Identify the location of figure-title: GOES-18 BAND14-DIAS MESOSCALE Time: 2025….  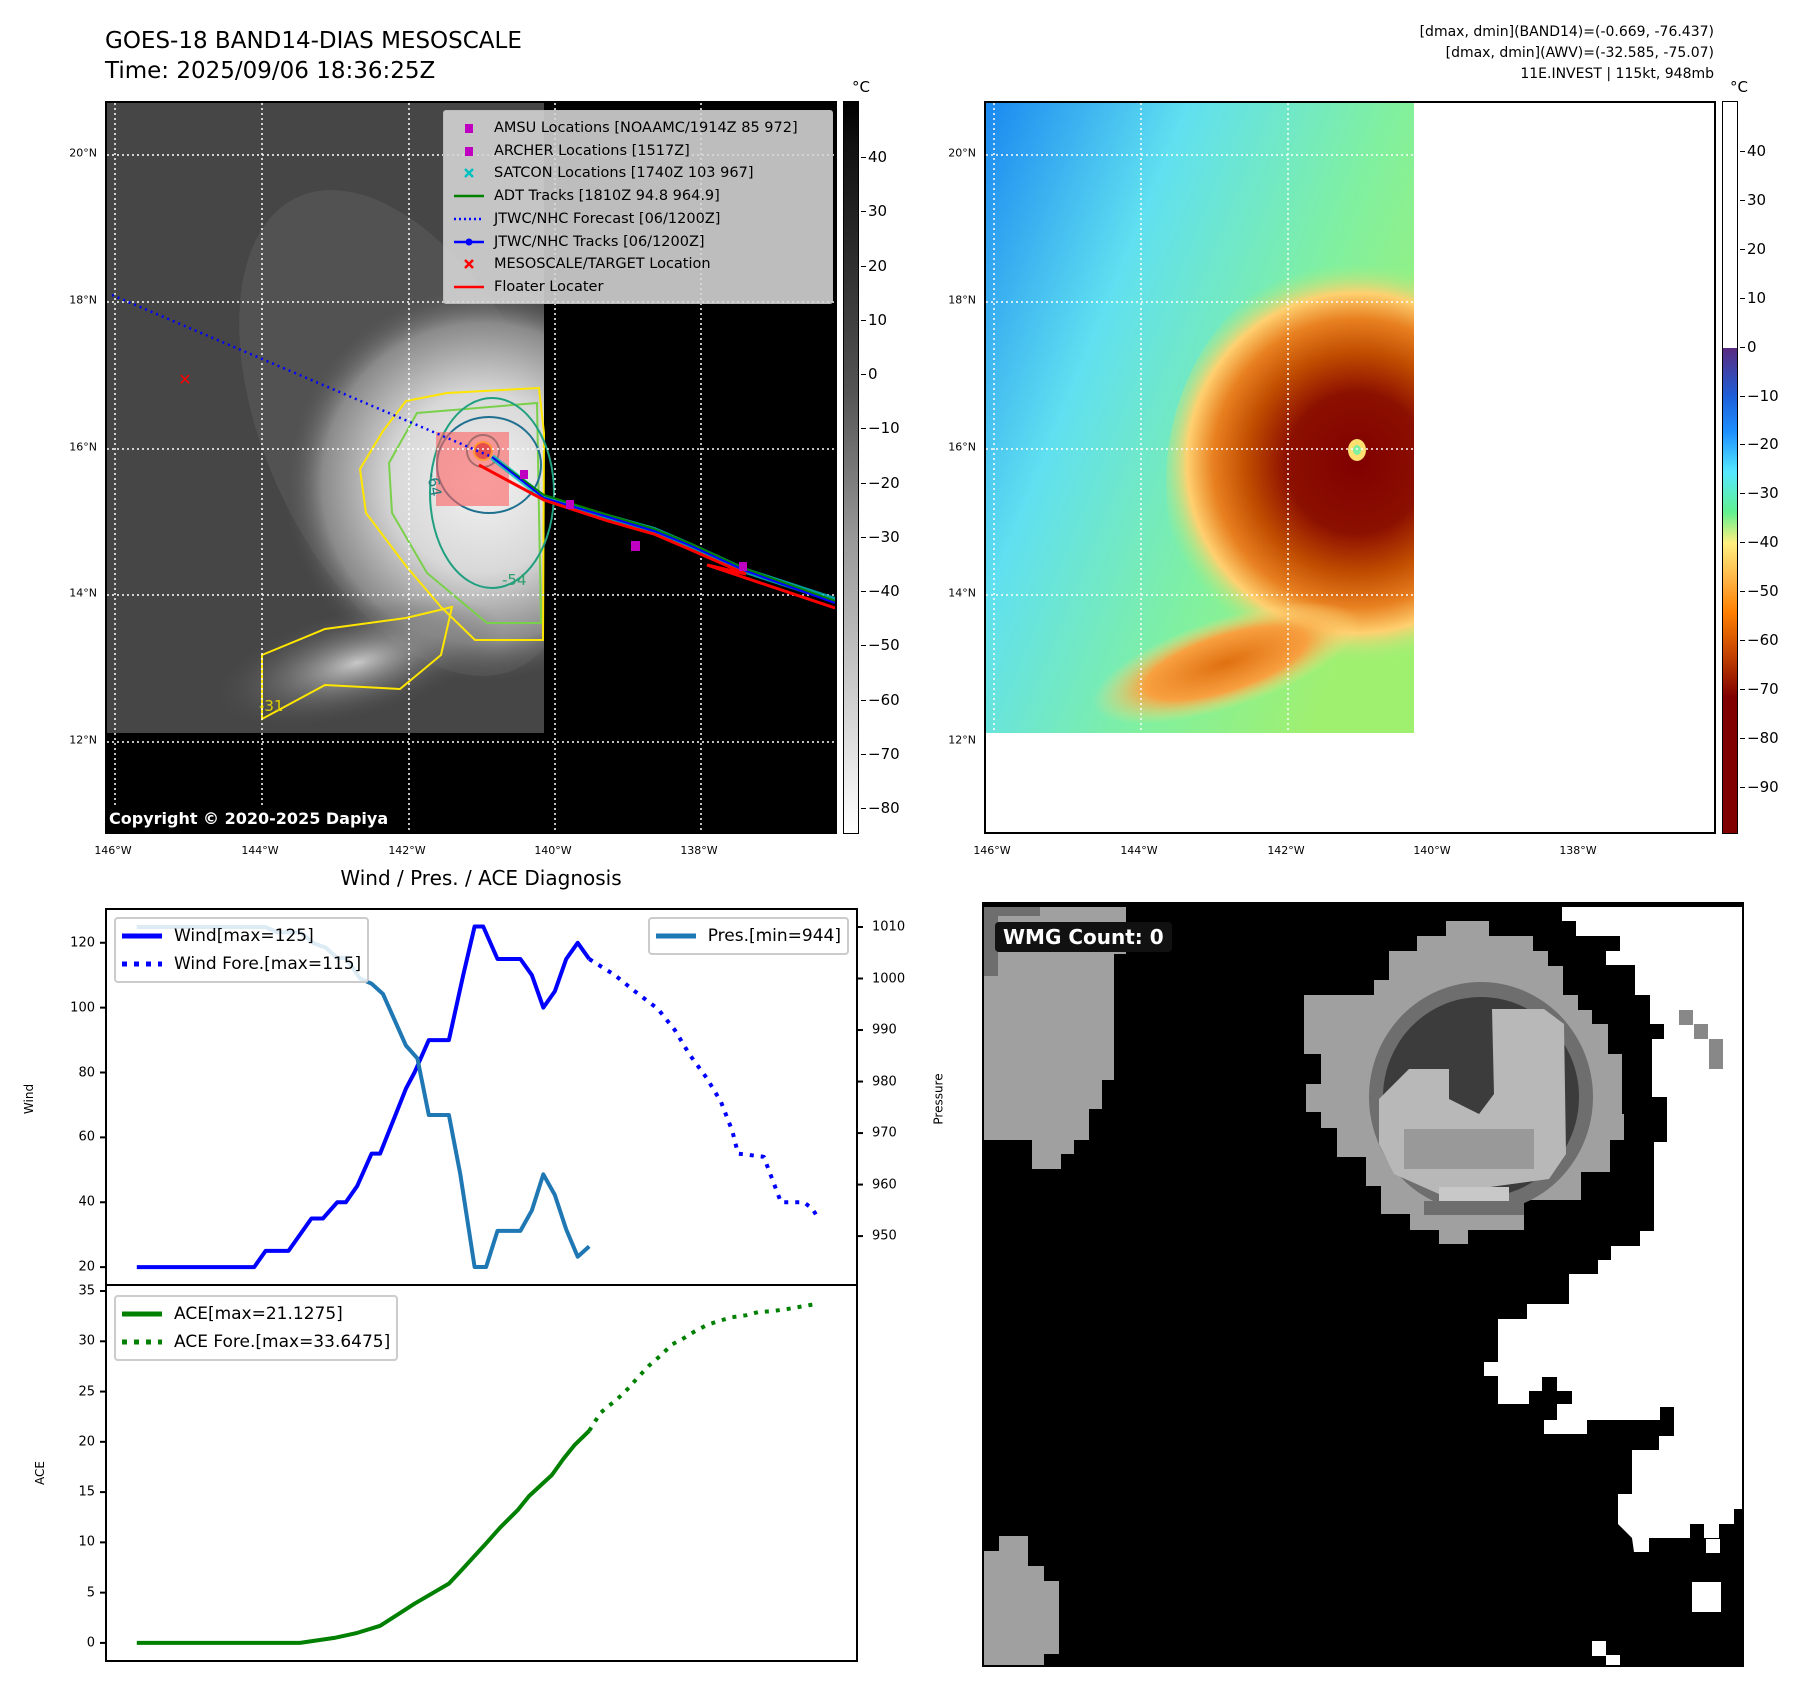
(313, 56).